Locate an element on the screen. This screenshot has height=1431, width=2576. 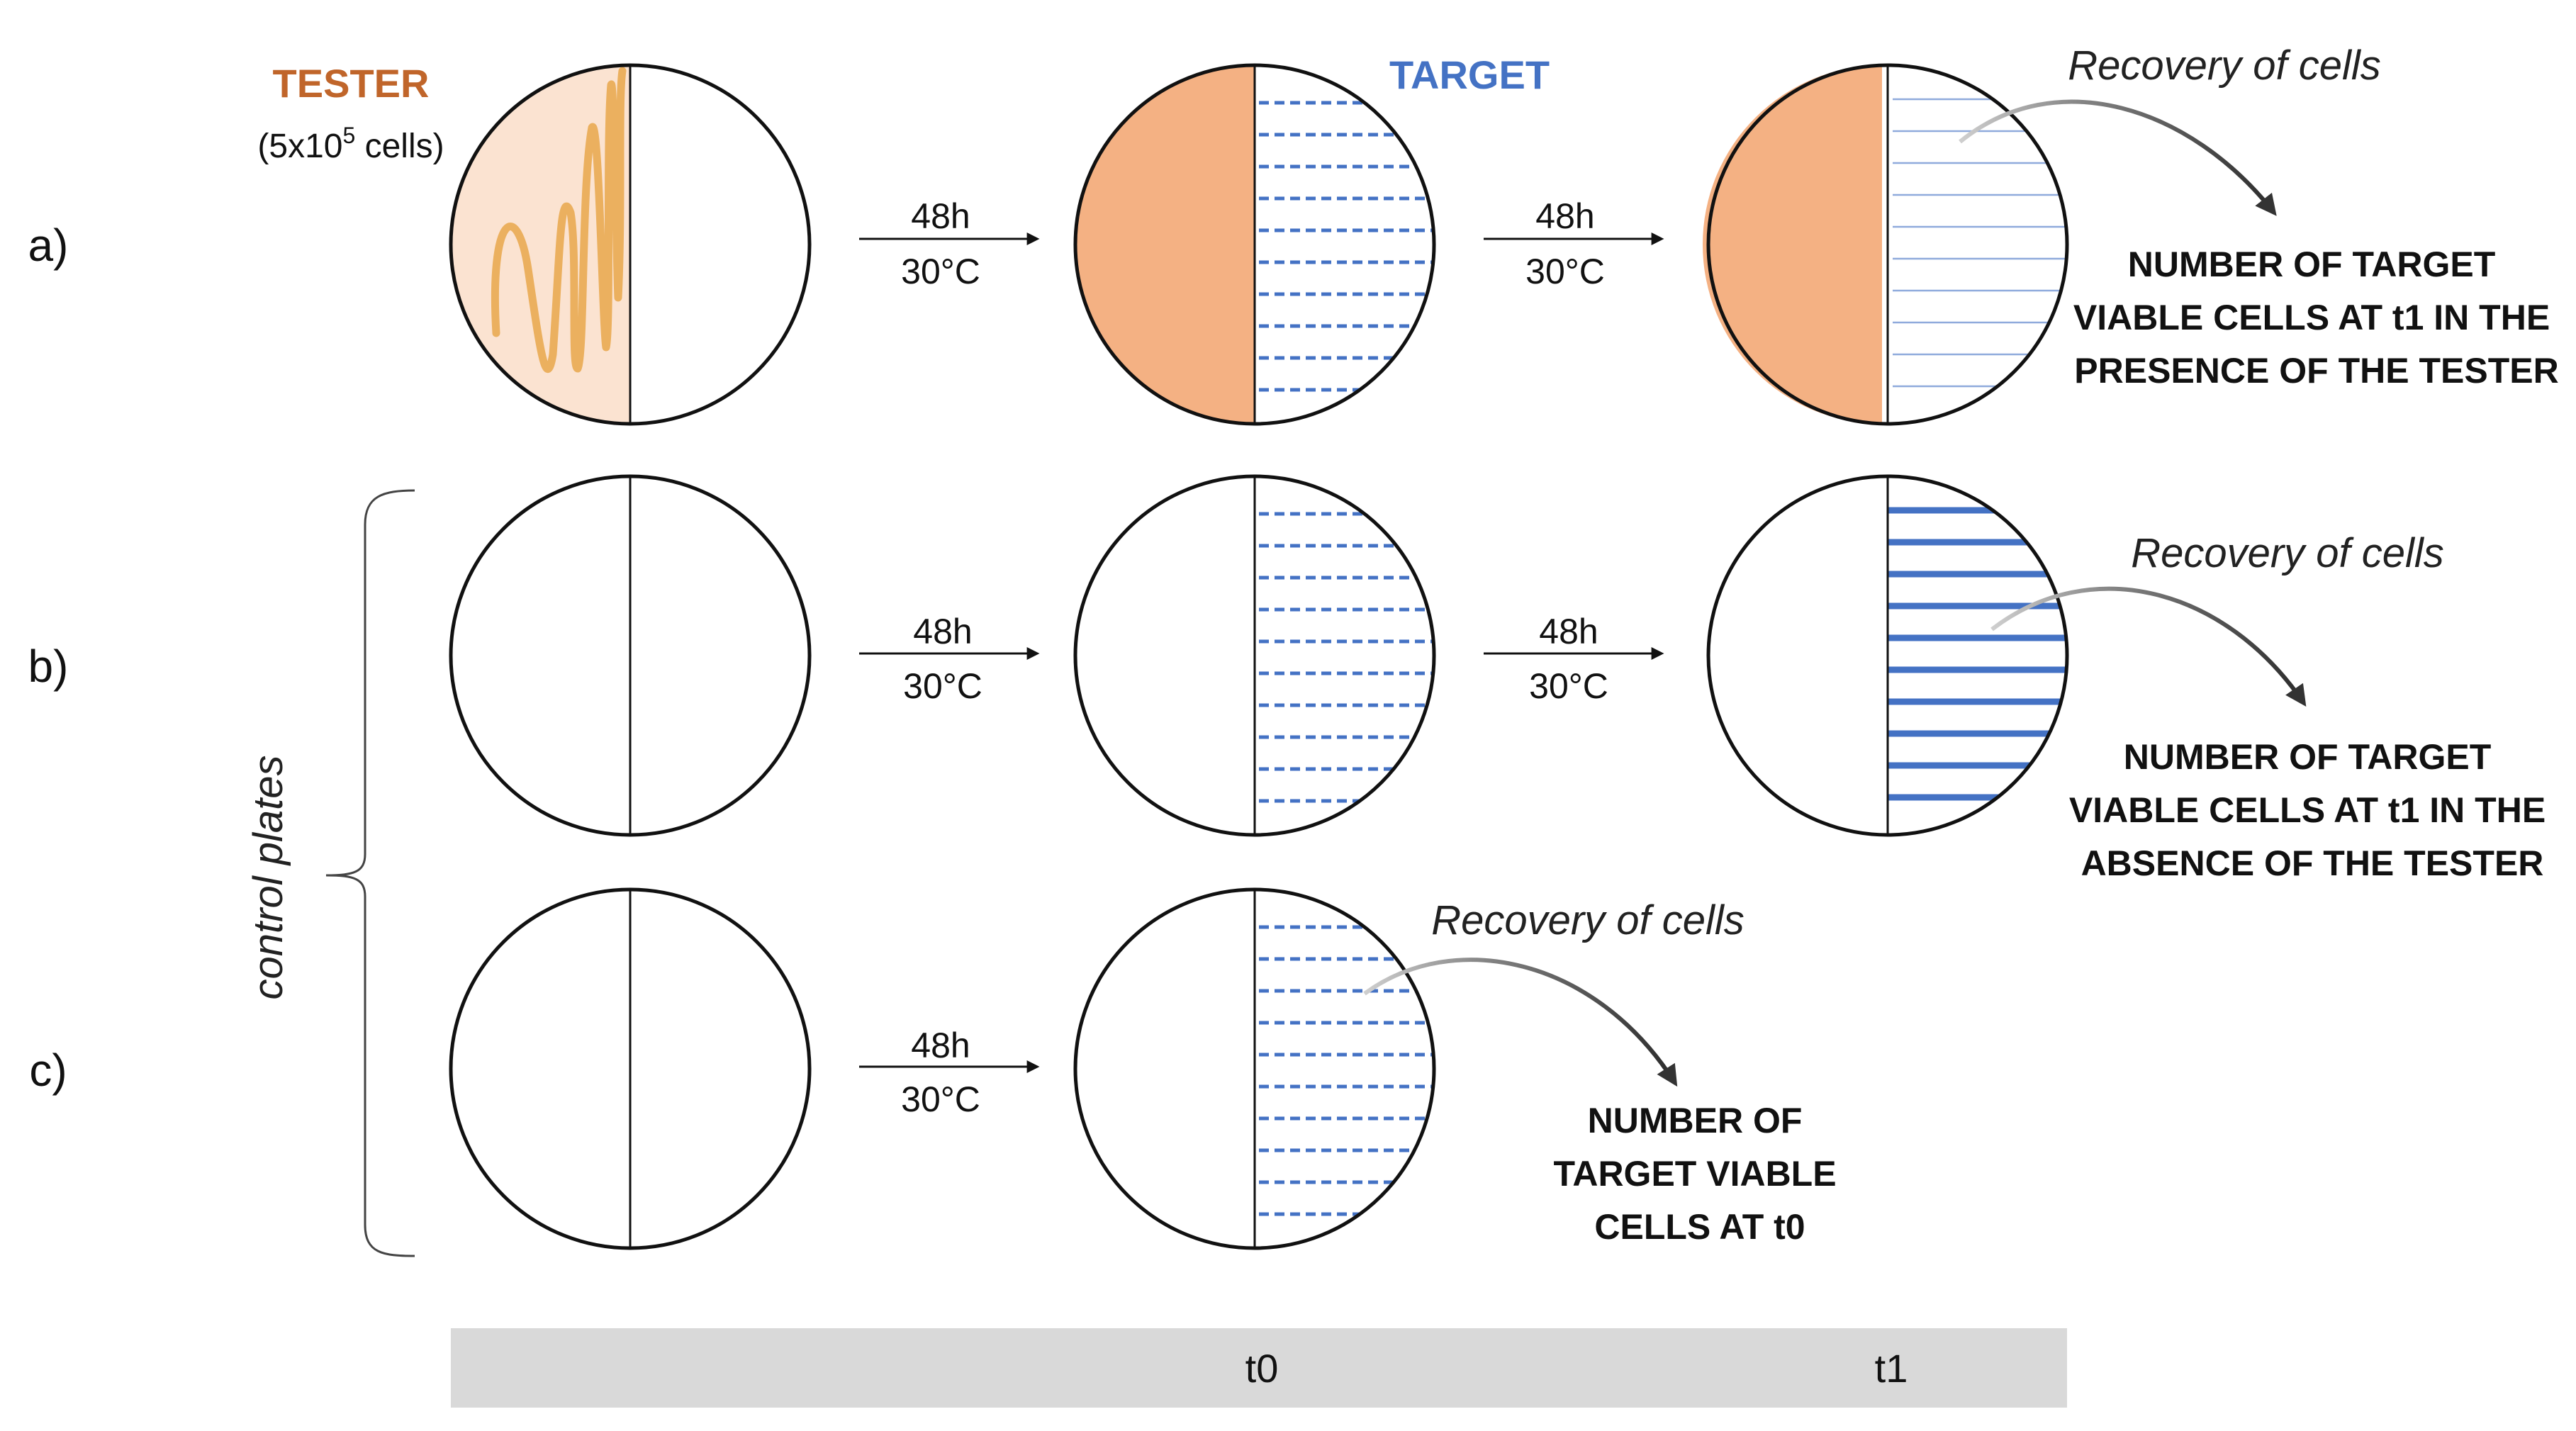
plate-c-t0 is located at coordinates (1254, 1069).